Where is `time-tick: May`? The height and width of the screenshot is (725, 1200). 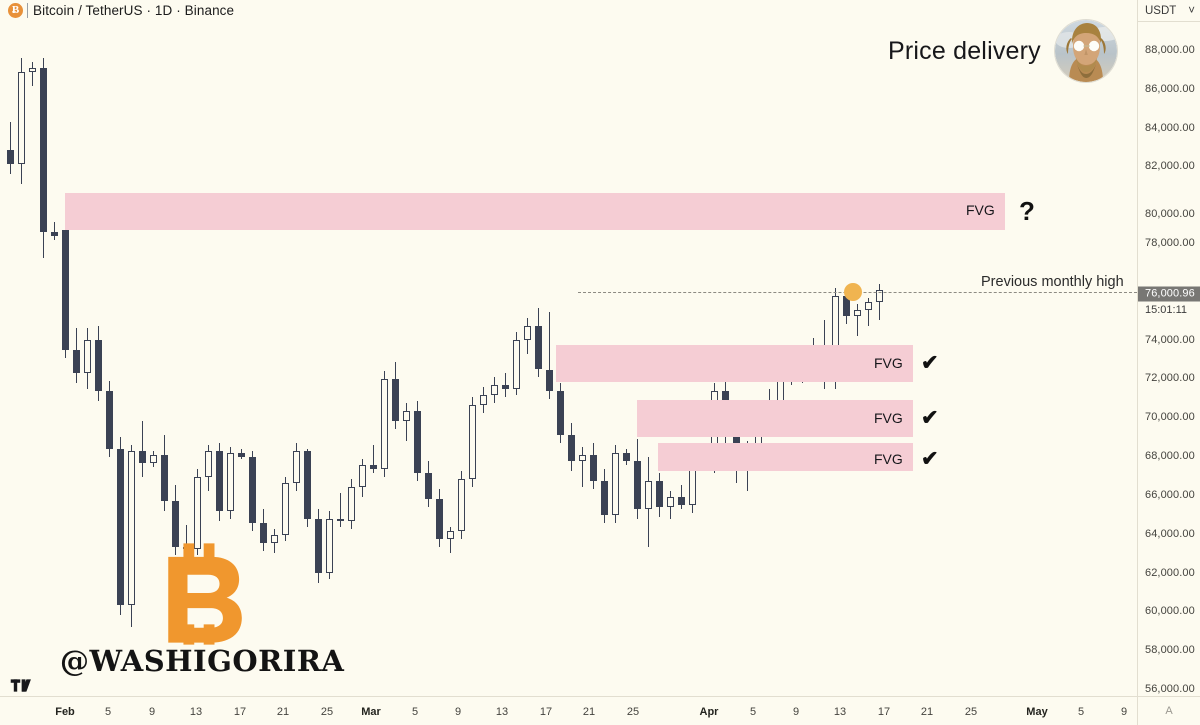 time-tick: May is located at coordinates (1037, 712).